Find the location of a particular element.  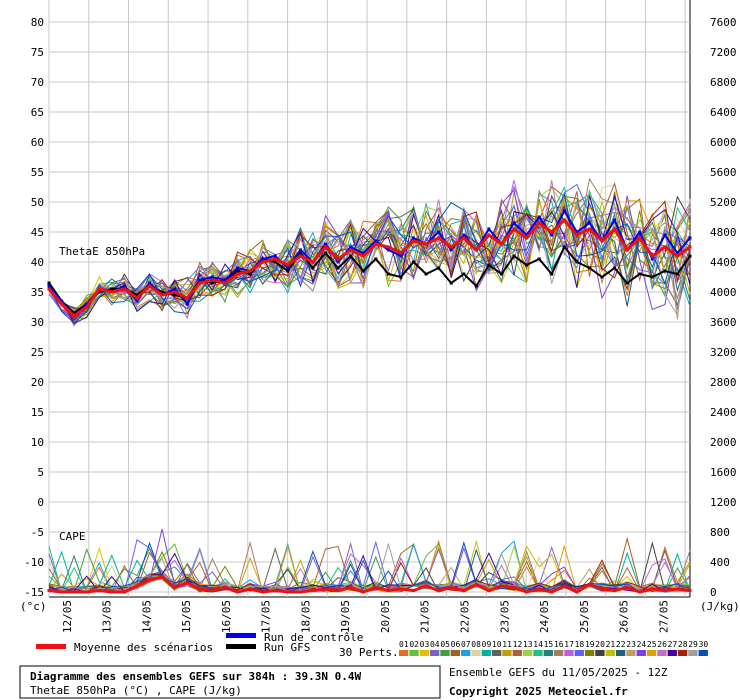

perturbation-number: 16 is located at coordinates (559, 644).